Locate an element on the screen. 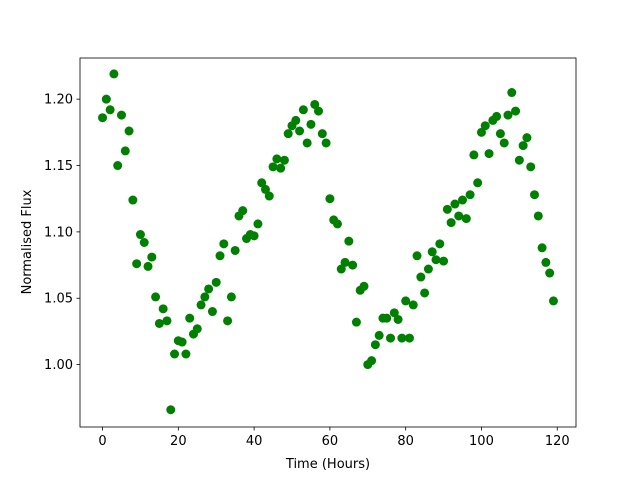  x-tick-label: 20 is located at coordinates (178, 441).